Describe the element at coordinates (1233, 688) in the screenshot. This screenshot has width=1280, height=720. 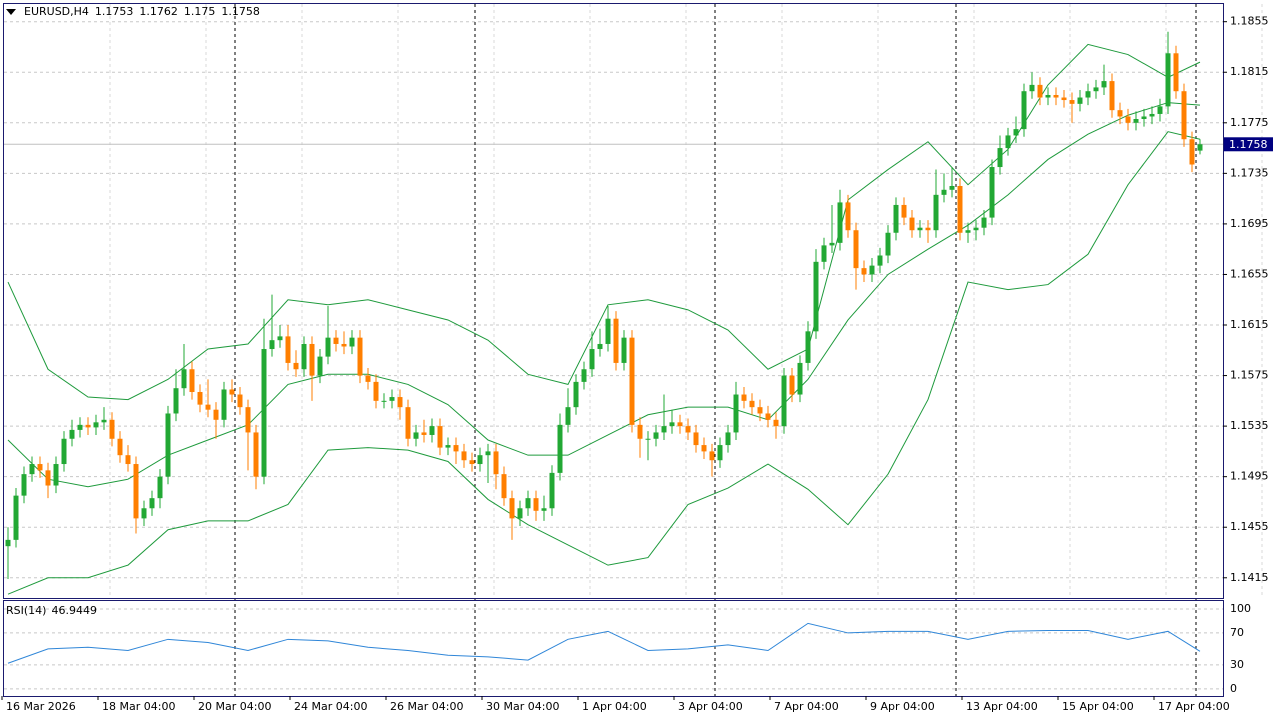
I see `rsi-tick-label: 0` at that location.